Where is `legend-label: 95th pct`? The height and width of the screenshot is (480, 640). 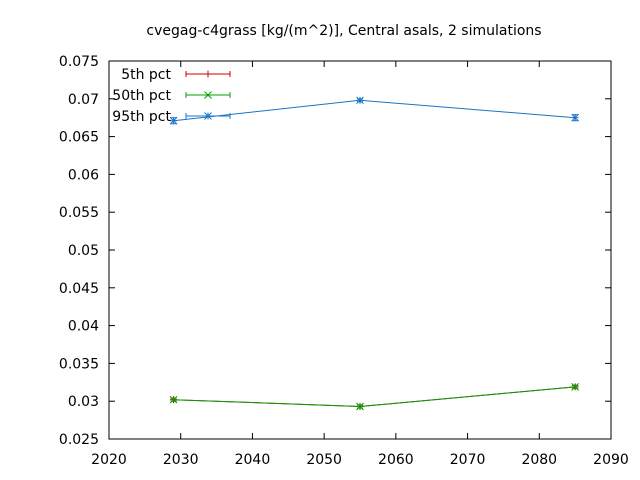
legend-label: 95th pct is located at coordinates (141, 117).